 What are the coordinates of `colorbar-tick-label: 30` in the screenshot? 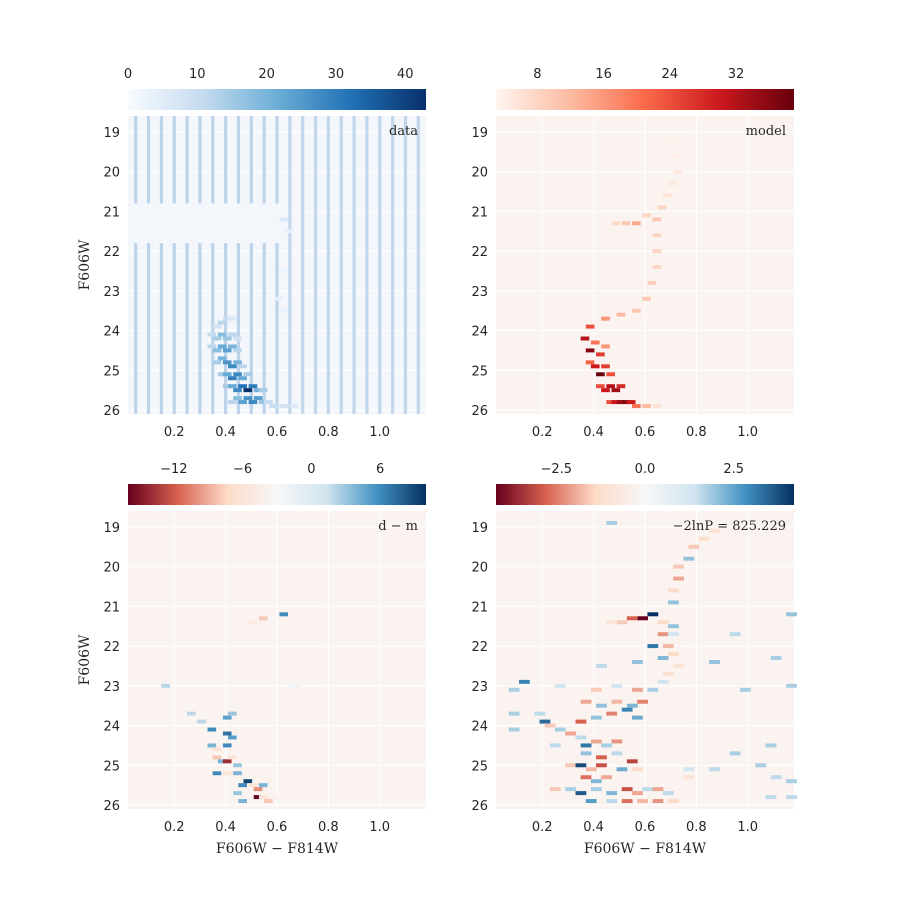 It's located at (336, 74).